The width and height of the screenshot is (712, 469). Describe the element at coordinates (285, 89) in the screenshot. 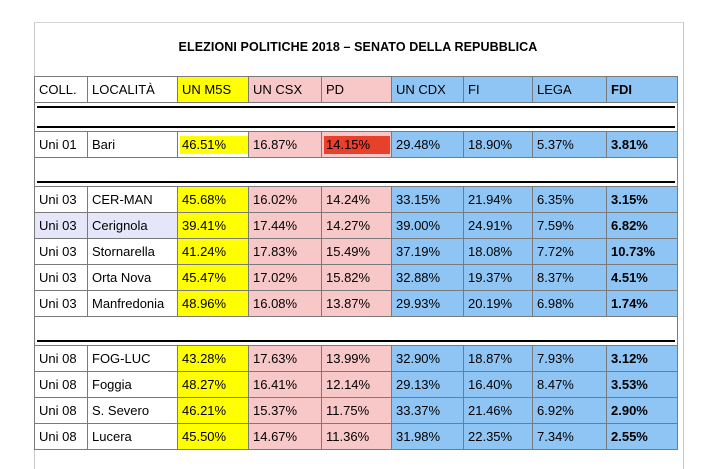

I see `header-un-csx: UN CSX` at that location.